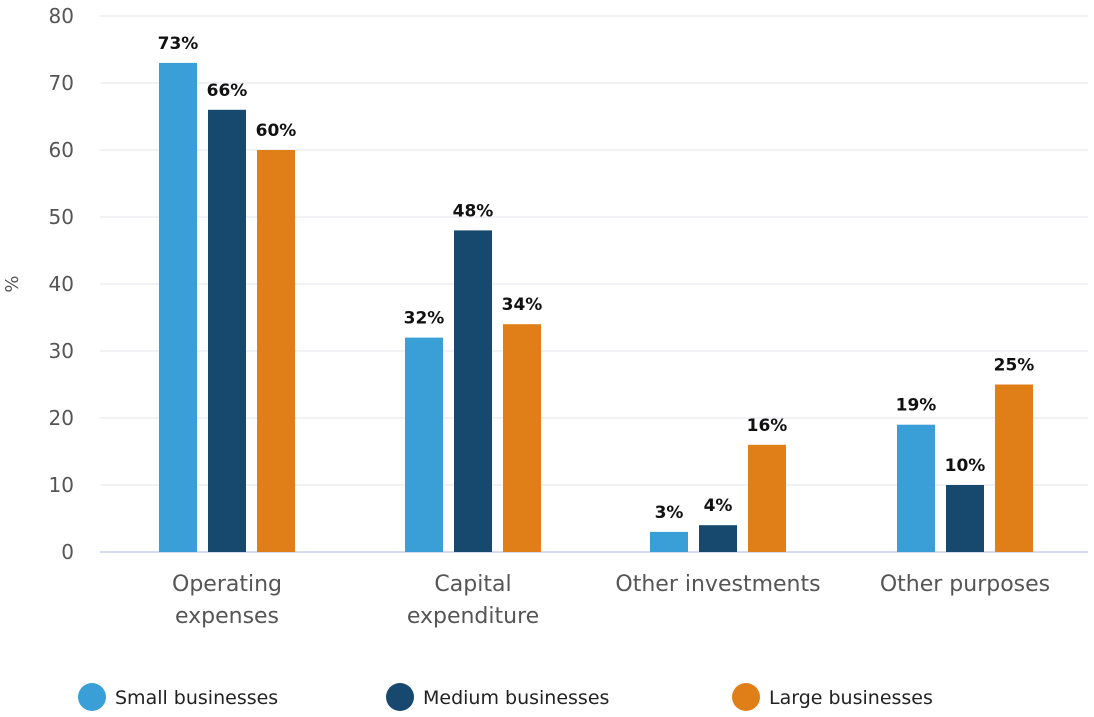  What do you see at coordinates (965, 584) in the screenshot?
I see `x-category-label: Other purposes` at bounding box center [965, 584].